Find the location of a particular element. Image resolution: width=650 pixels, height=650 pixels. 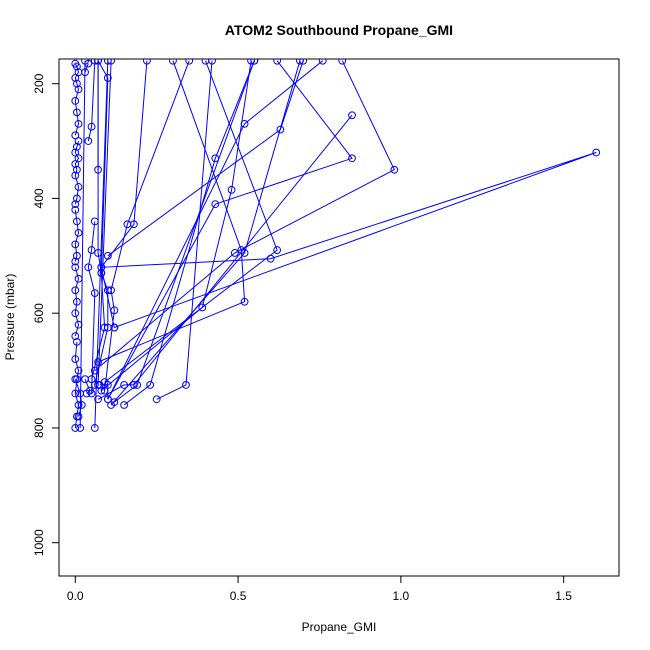

x-tick-label: 1.0 is located at coordinates (401, 596).